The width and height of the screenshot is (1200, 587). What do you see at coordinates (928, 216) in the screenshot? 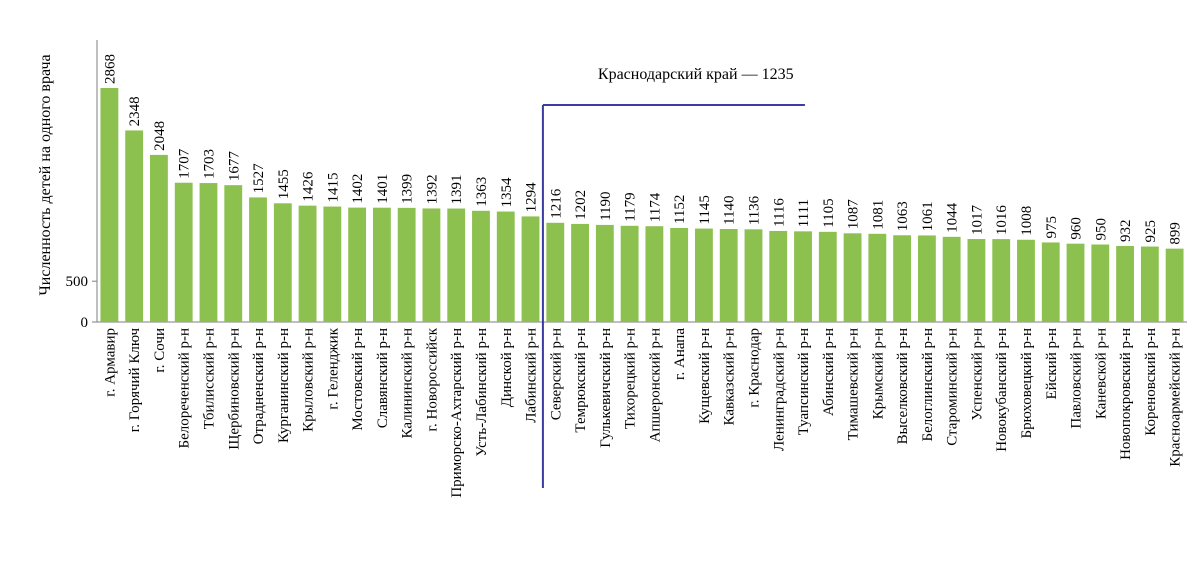
I see `bar-value-label: 1061` at bounding box center [928, 216].